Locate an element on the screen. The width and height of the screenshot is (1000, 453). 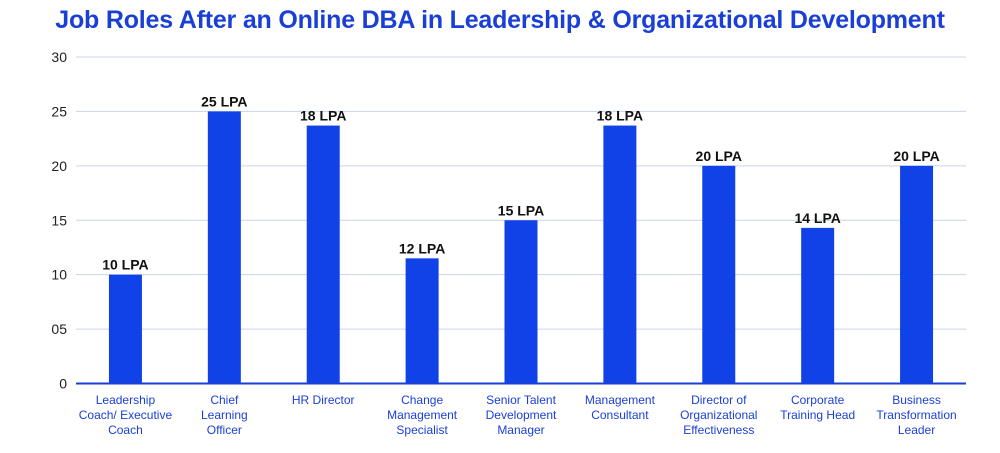
category-label-line: Chief is located at coordinates (224, 400).